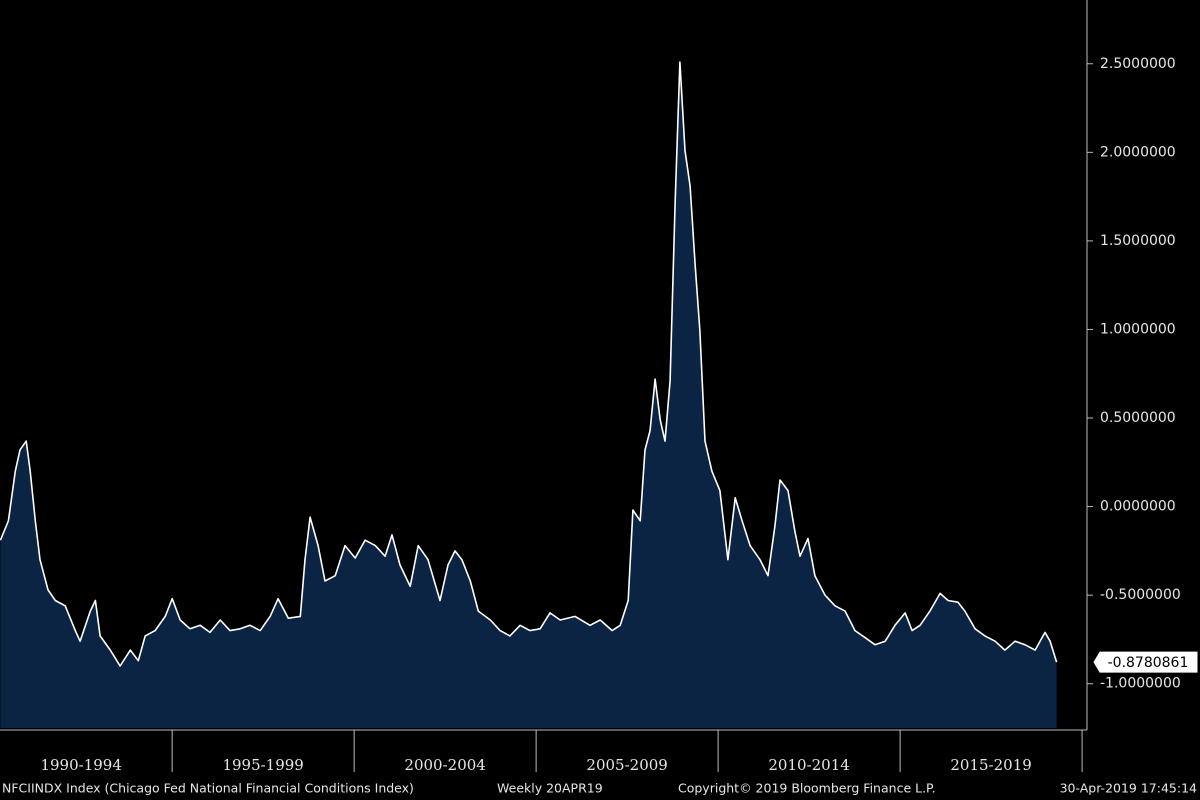 Image resolution: width=1200 pixels, height=800 pixels. What do you see at coordinates (444, 765) in the screenshot?
I see `x-tick-label: 2000-2004` at bounding box center [444, 765].